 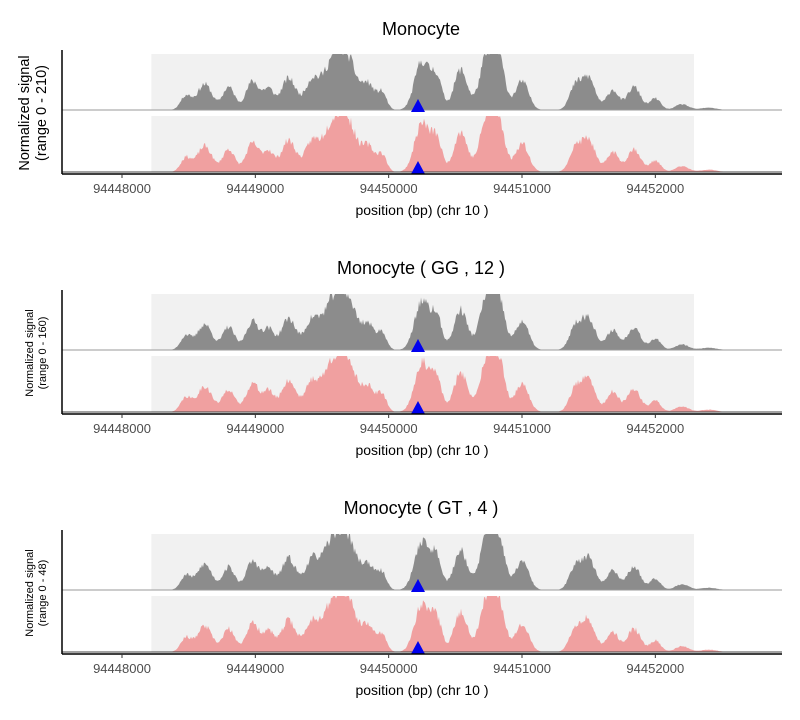 I want to click on y-axis-title-line2: (range 0 - 210), so click(x=42, y=113).